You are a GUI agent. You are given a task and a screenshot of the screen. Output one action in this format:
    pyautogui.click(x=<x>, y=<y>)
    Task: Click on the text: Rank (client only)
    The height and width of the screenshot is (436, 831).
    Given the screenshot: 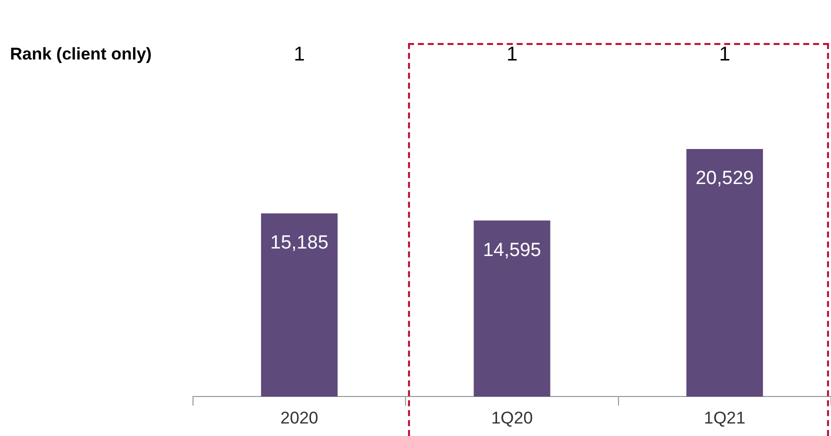 What is the action you would take?
    pyautogui.click(x=81, y=54)
    